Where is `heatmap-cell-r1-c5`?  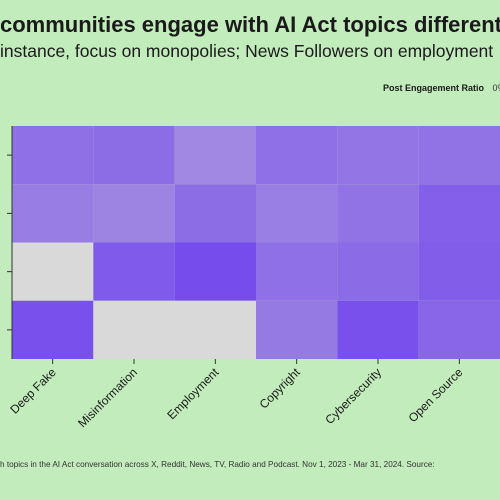 heatmap-cell-r1-c5 is located at coordinates (459, 213).